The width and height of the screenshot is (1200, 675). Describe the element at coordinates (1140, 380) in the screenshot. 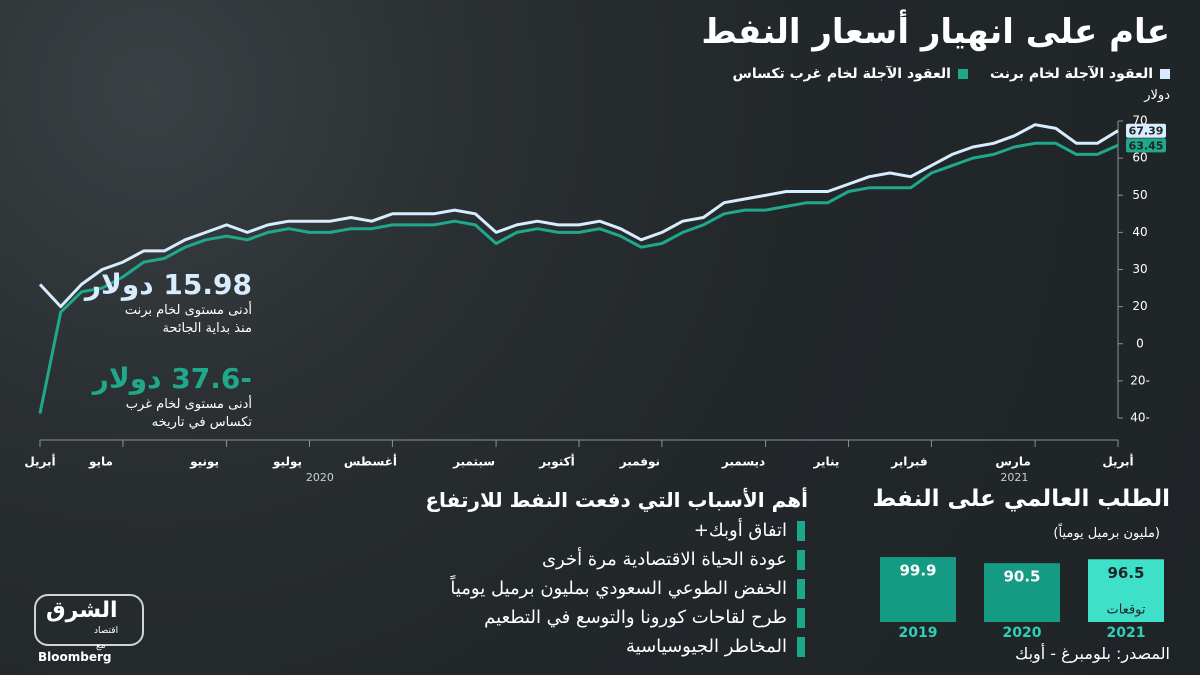

I see `y-tick-label: -20` at that location.